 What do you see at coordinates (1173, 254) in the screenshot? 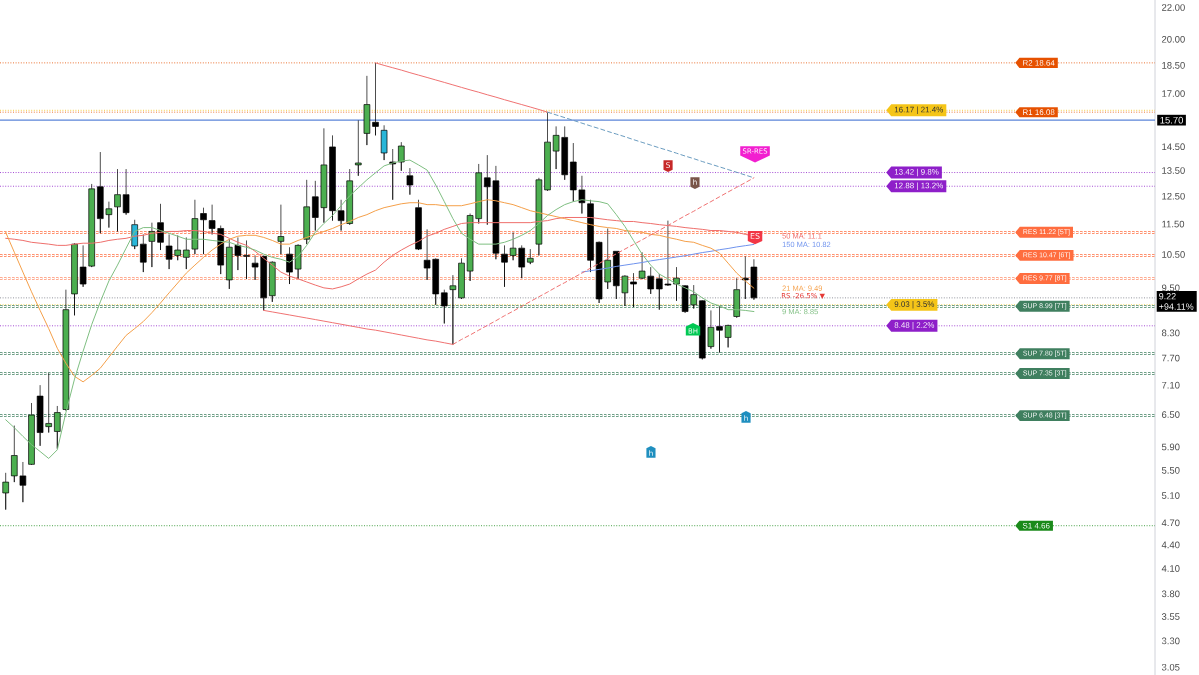
I see `y-tick-label: 10.50` at bounding box center [1173, 254].